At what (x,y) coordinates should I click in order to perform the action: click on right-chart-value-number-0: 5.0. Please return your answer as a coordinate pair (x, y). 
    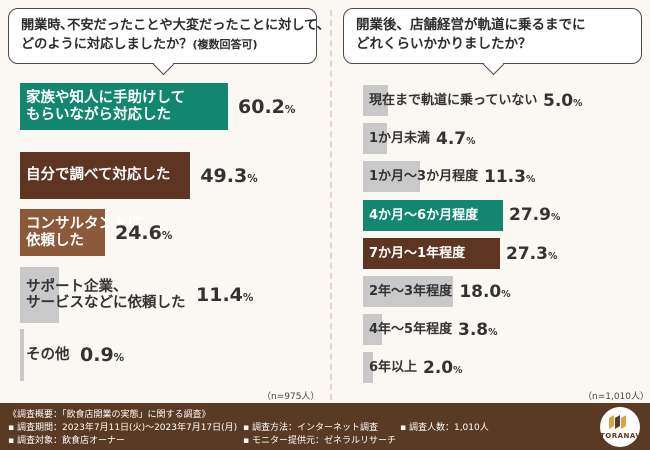
    Looking at the image, I should click on (558, 100).